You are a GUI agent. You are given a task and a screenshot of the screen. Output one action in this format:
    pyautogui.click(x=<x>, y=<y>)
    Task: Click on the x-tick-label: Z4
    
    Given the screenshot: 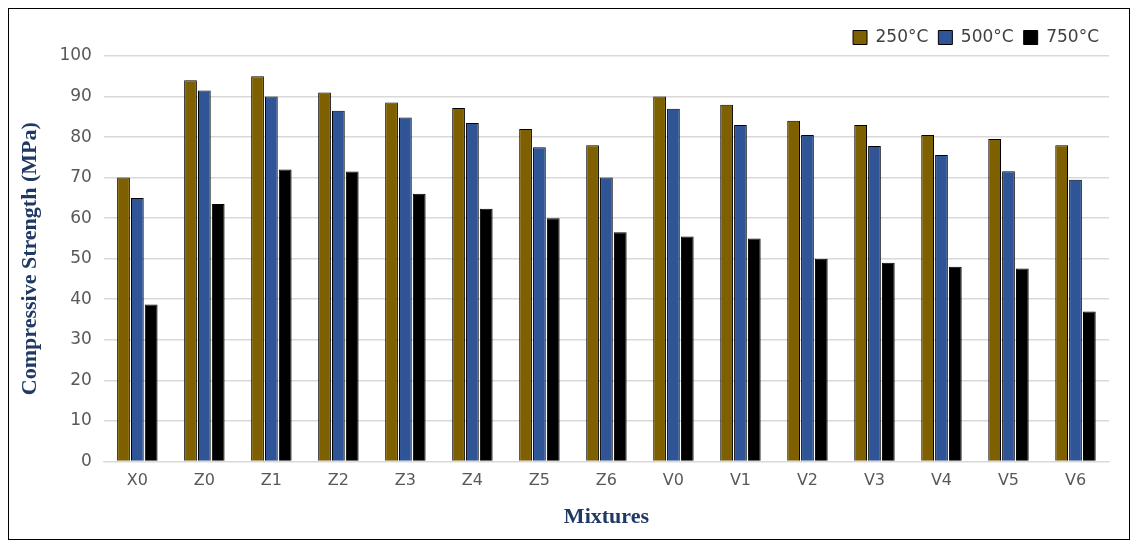 What is the action you would take?
    pyautogui.click(x=472, y=480)
    